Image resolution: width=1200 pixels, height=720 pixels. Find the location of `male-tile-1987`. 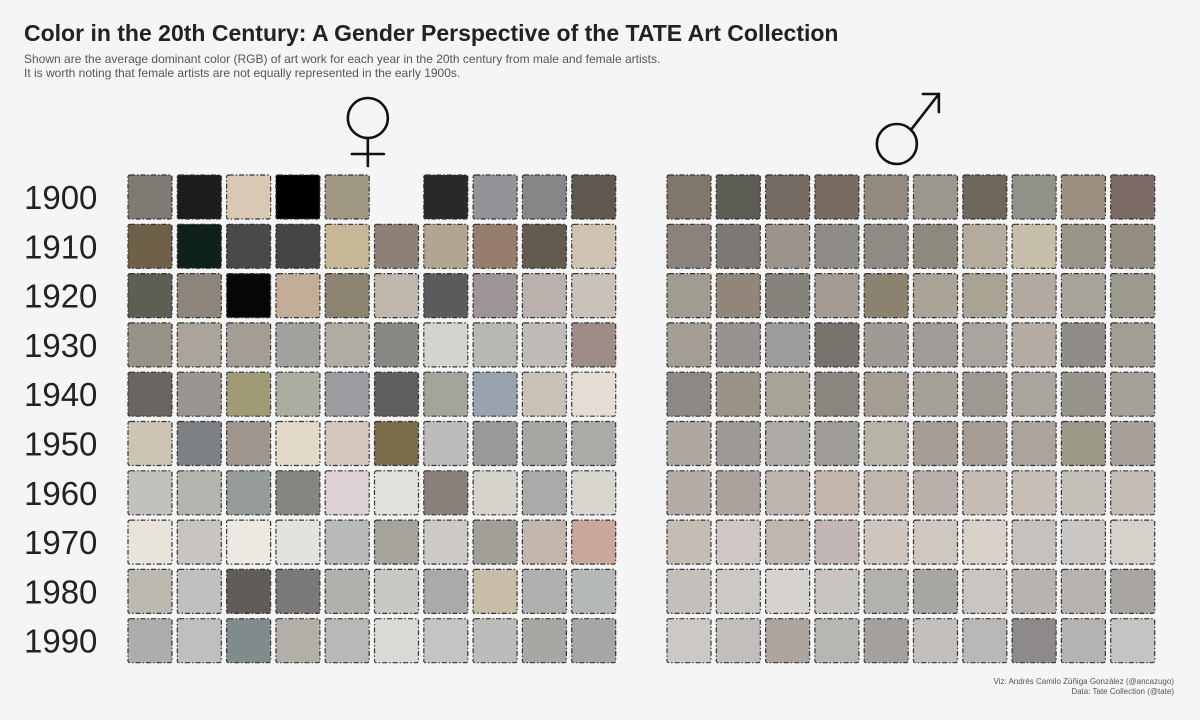

male-tile-1987 is located at coordinates (1034, 591).